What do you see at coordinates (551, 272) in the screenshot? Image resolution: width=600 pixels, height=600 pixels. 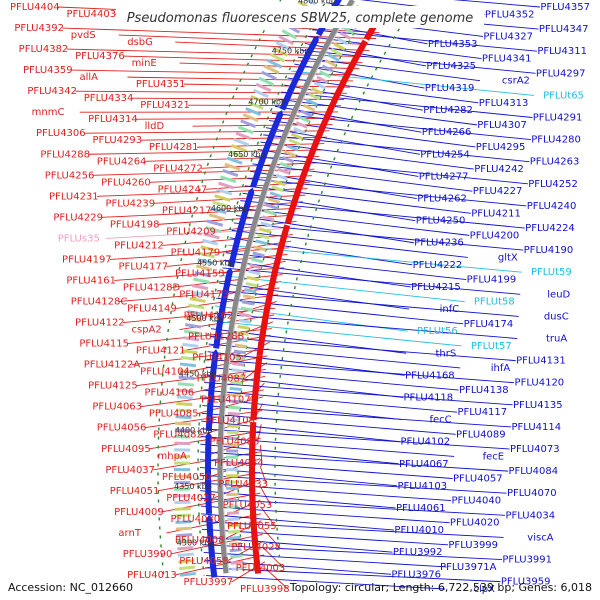 I see `gene-label: PFLUt59` at bounding box center [551, 272].